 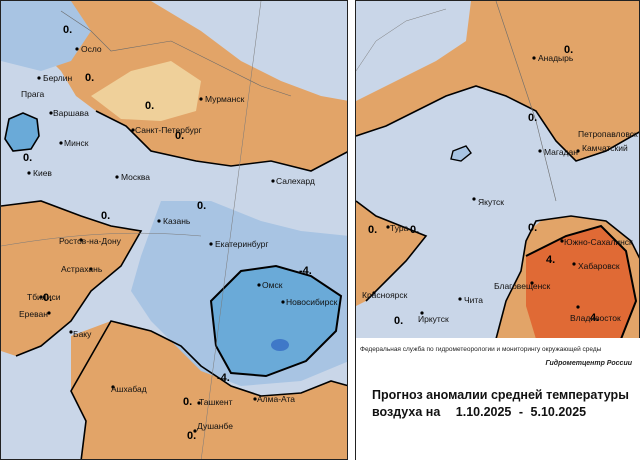 What do you see at coordinates (558, 412) in the screenshot?
I see `date-to: 5.10.2025` at bounding box center [558, 412].